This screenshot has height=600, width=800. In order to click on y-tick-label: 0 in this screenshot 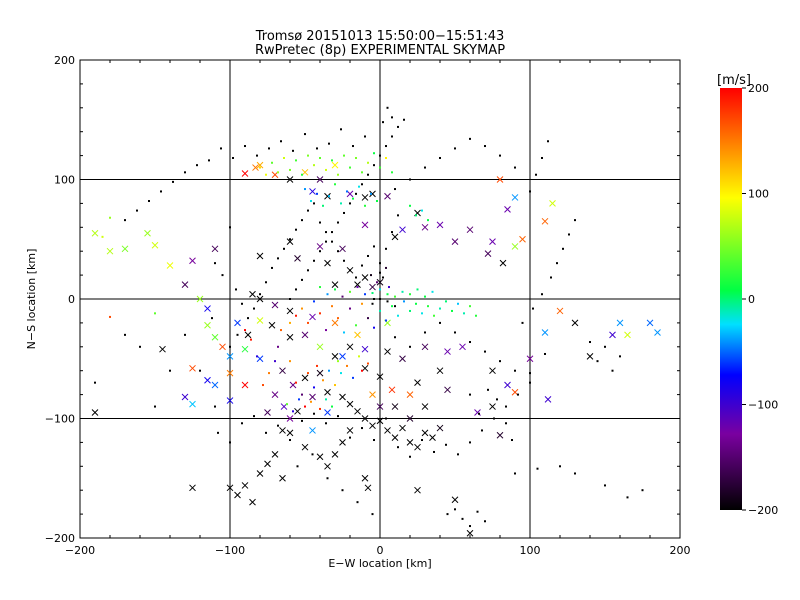, I will do `click(71, 299)`.